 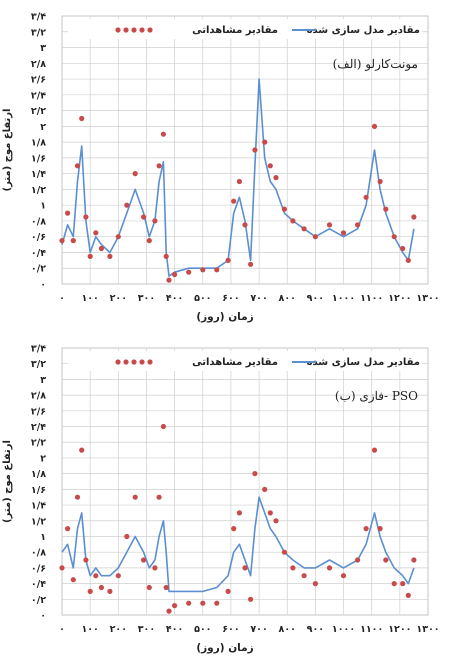 I want to click on chart-0-y-tick-label: ۲/۲, so click(x=38, y=111).